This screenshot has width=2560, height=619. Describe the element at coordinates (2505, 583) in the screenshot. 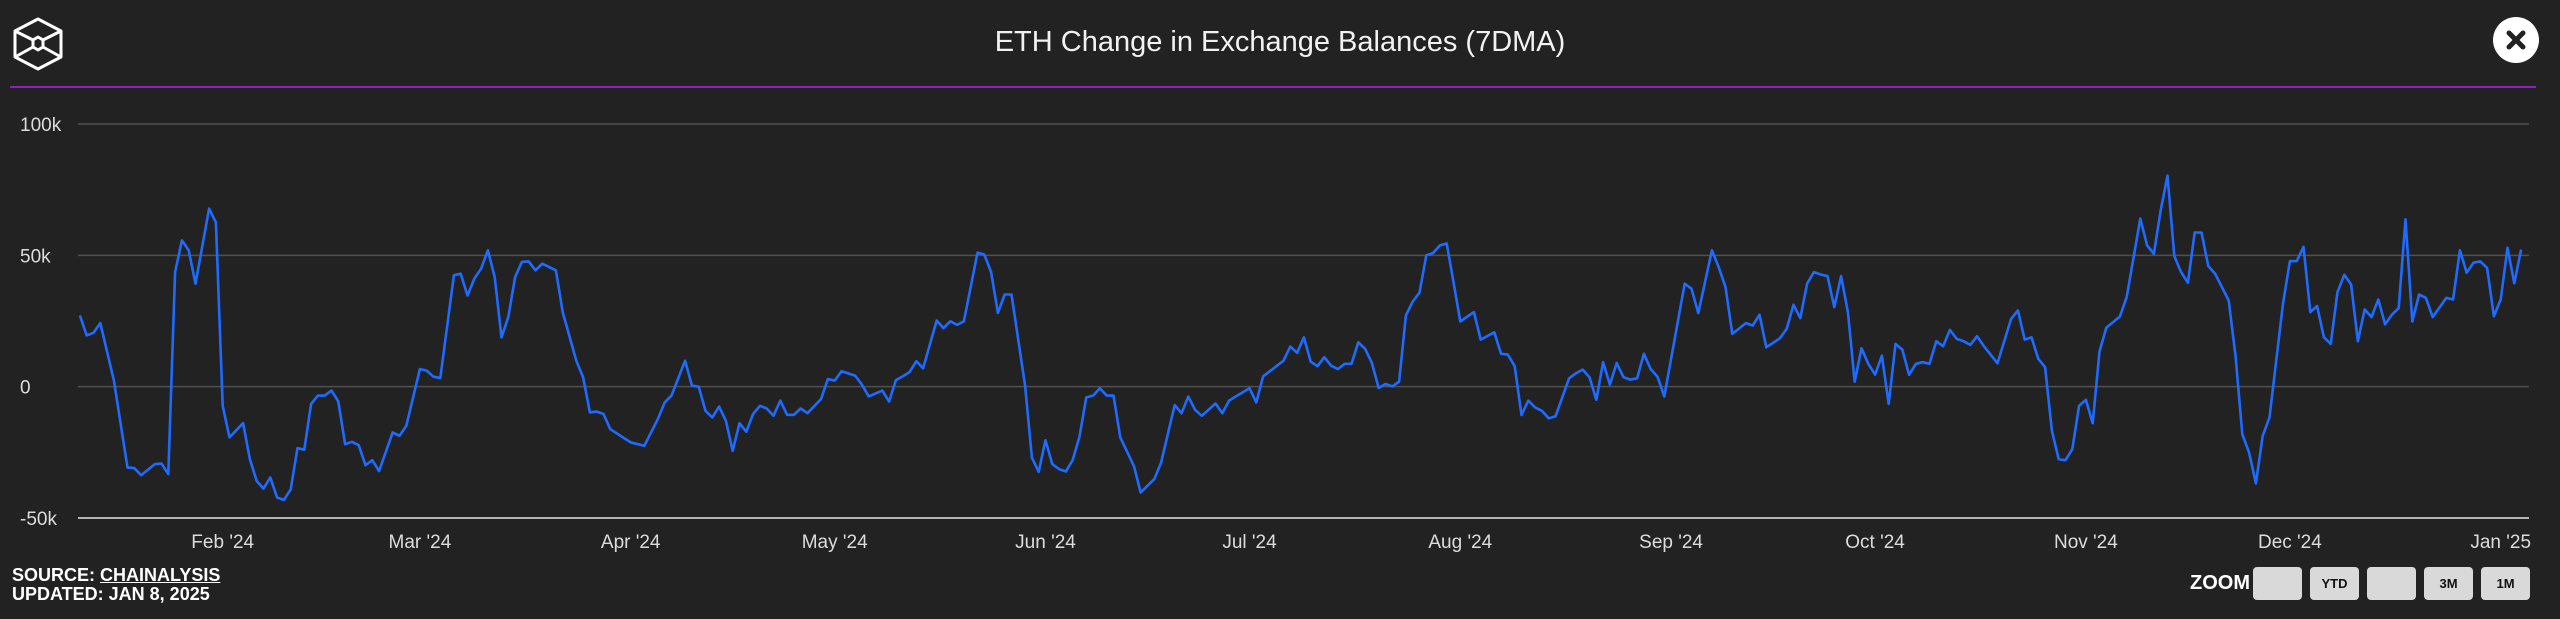

I see `zoom-button-1m: 1M` at that location.